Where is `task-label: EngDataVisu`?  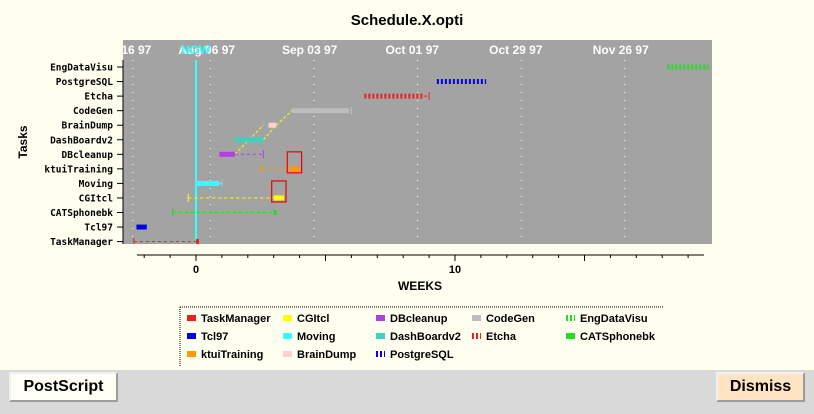
task-label: EngDataVisu is located at coordinates (81, 68).